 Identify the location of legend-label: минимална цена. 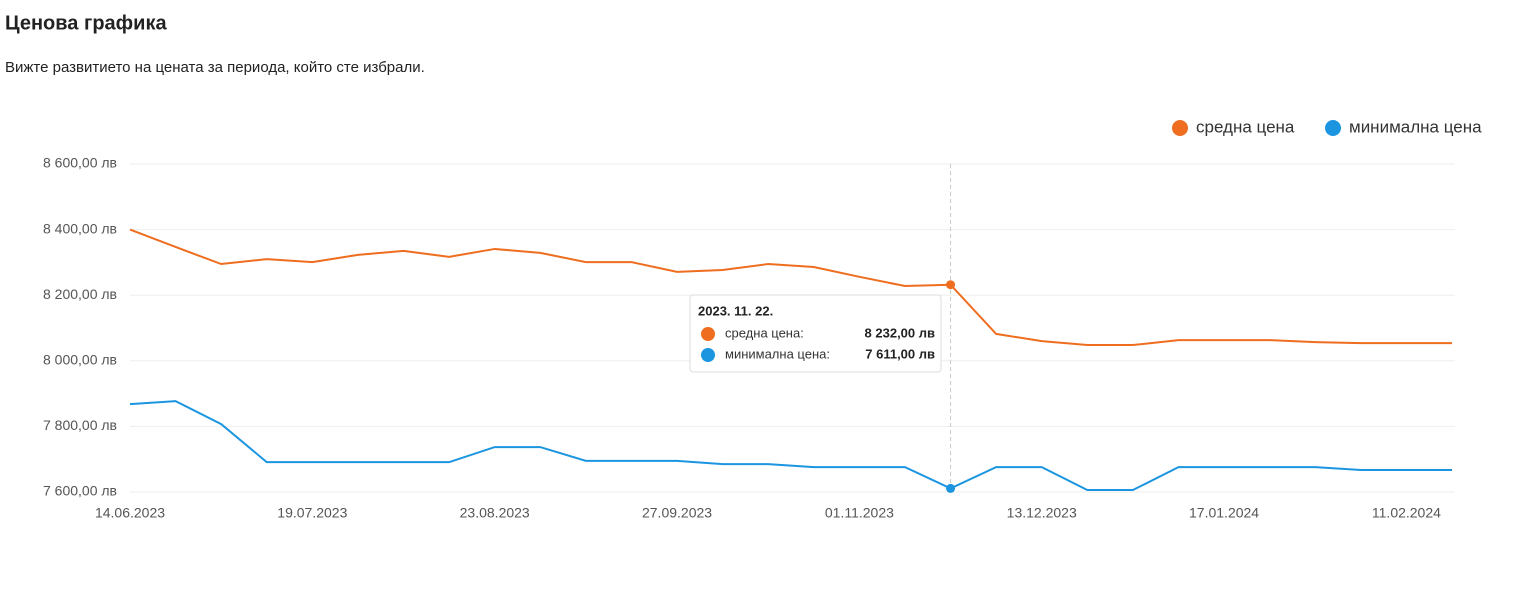
(1415, 126).